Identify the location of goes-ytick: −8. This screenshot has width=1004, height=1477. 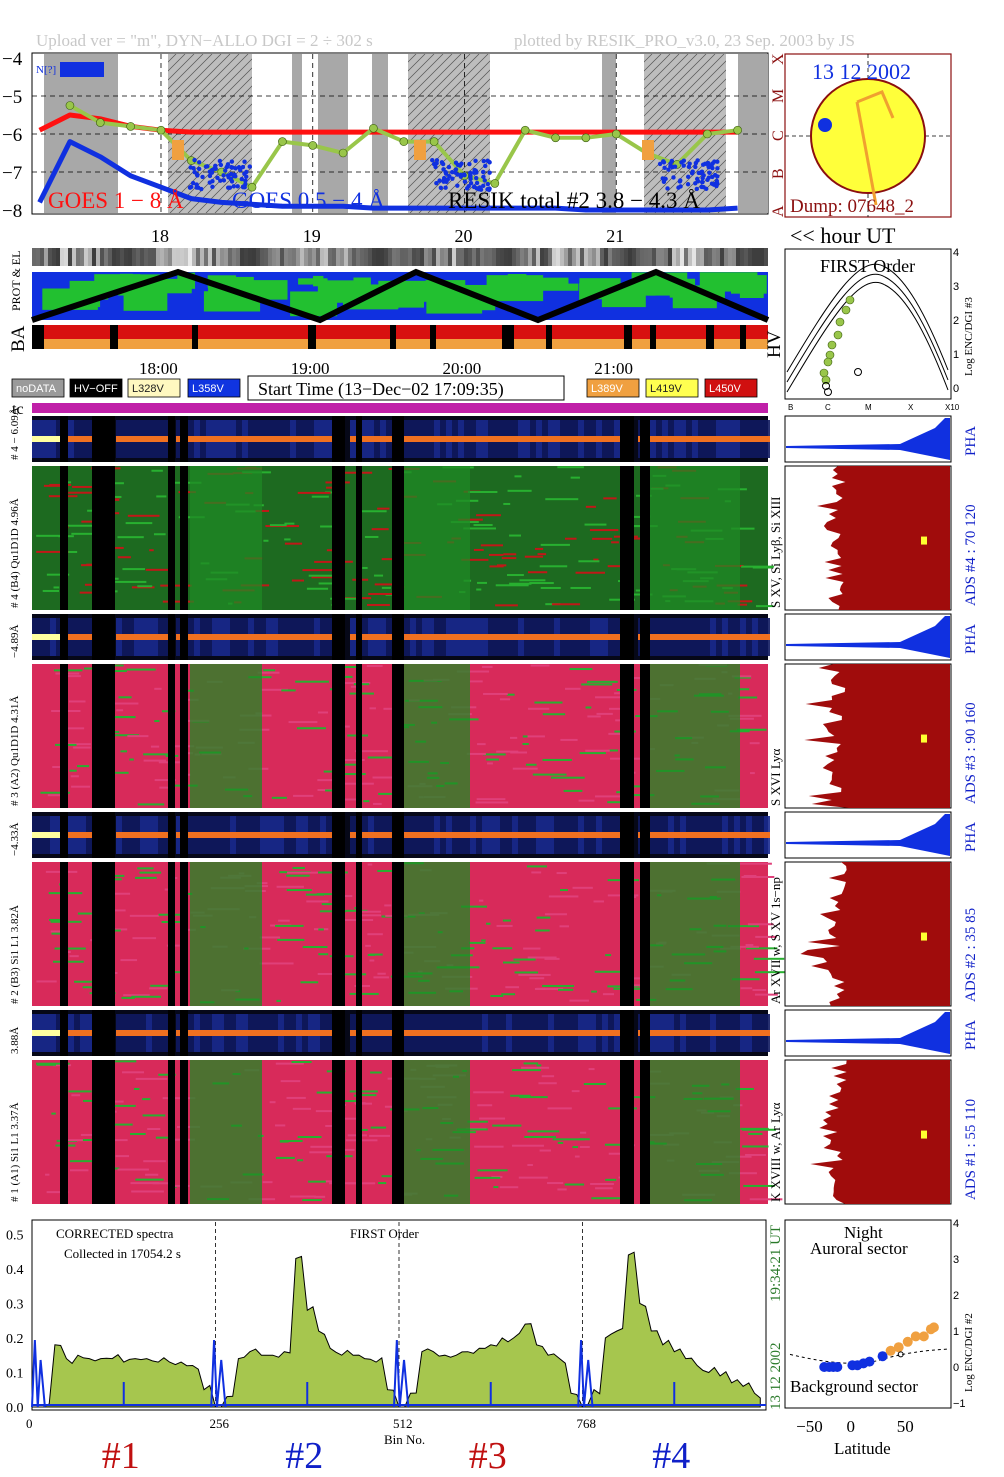
(12, 211).